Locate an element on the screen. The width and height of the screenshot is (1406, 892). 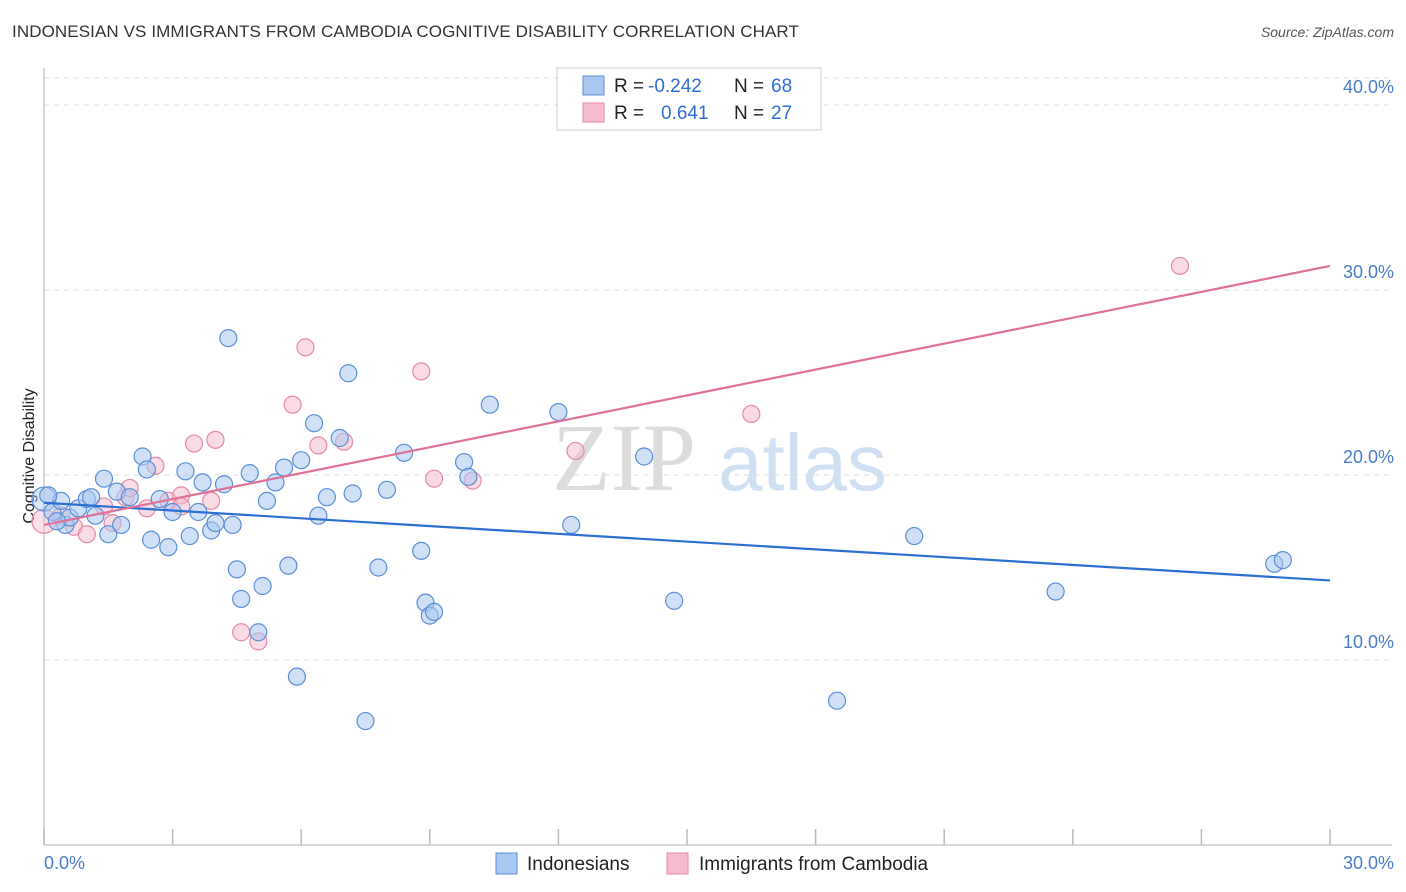
legend-n-value-1: 68 is located at coordinates (781, 86).